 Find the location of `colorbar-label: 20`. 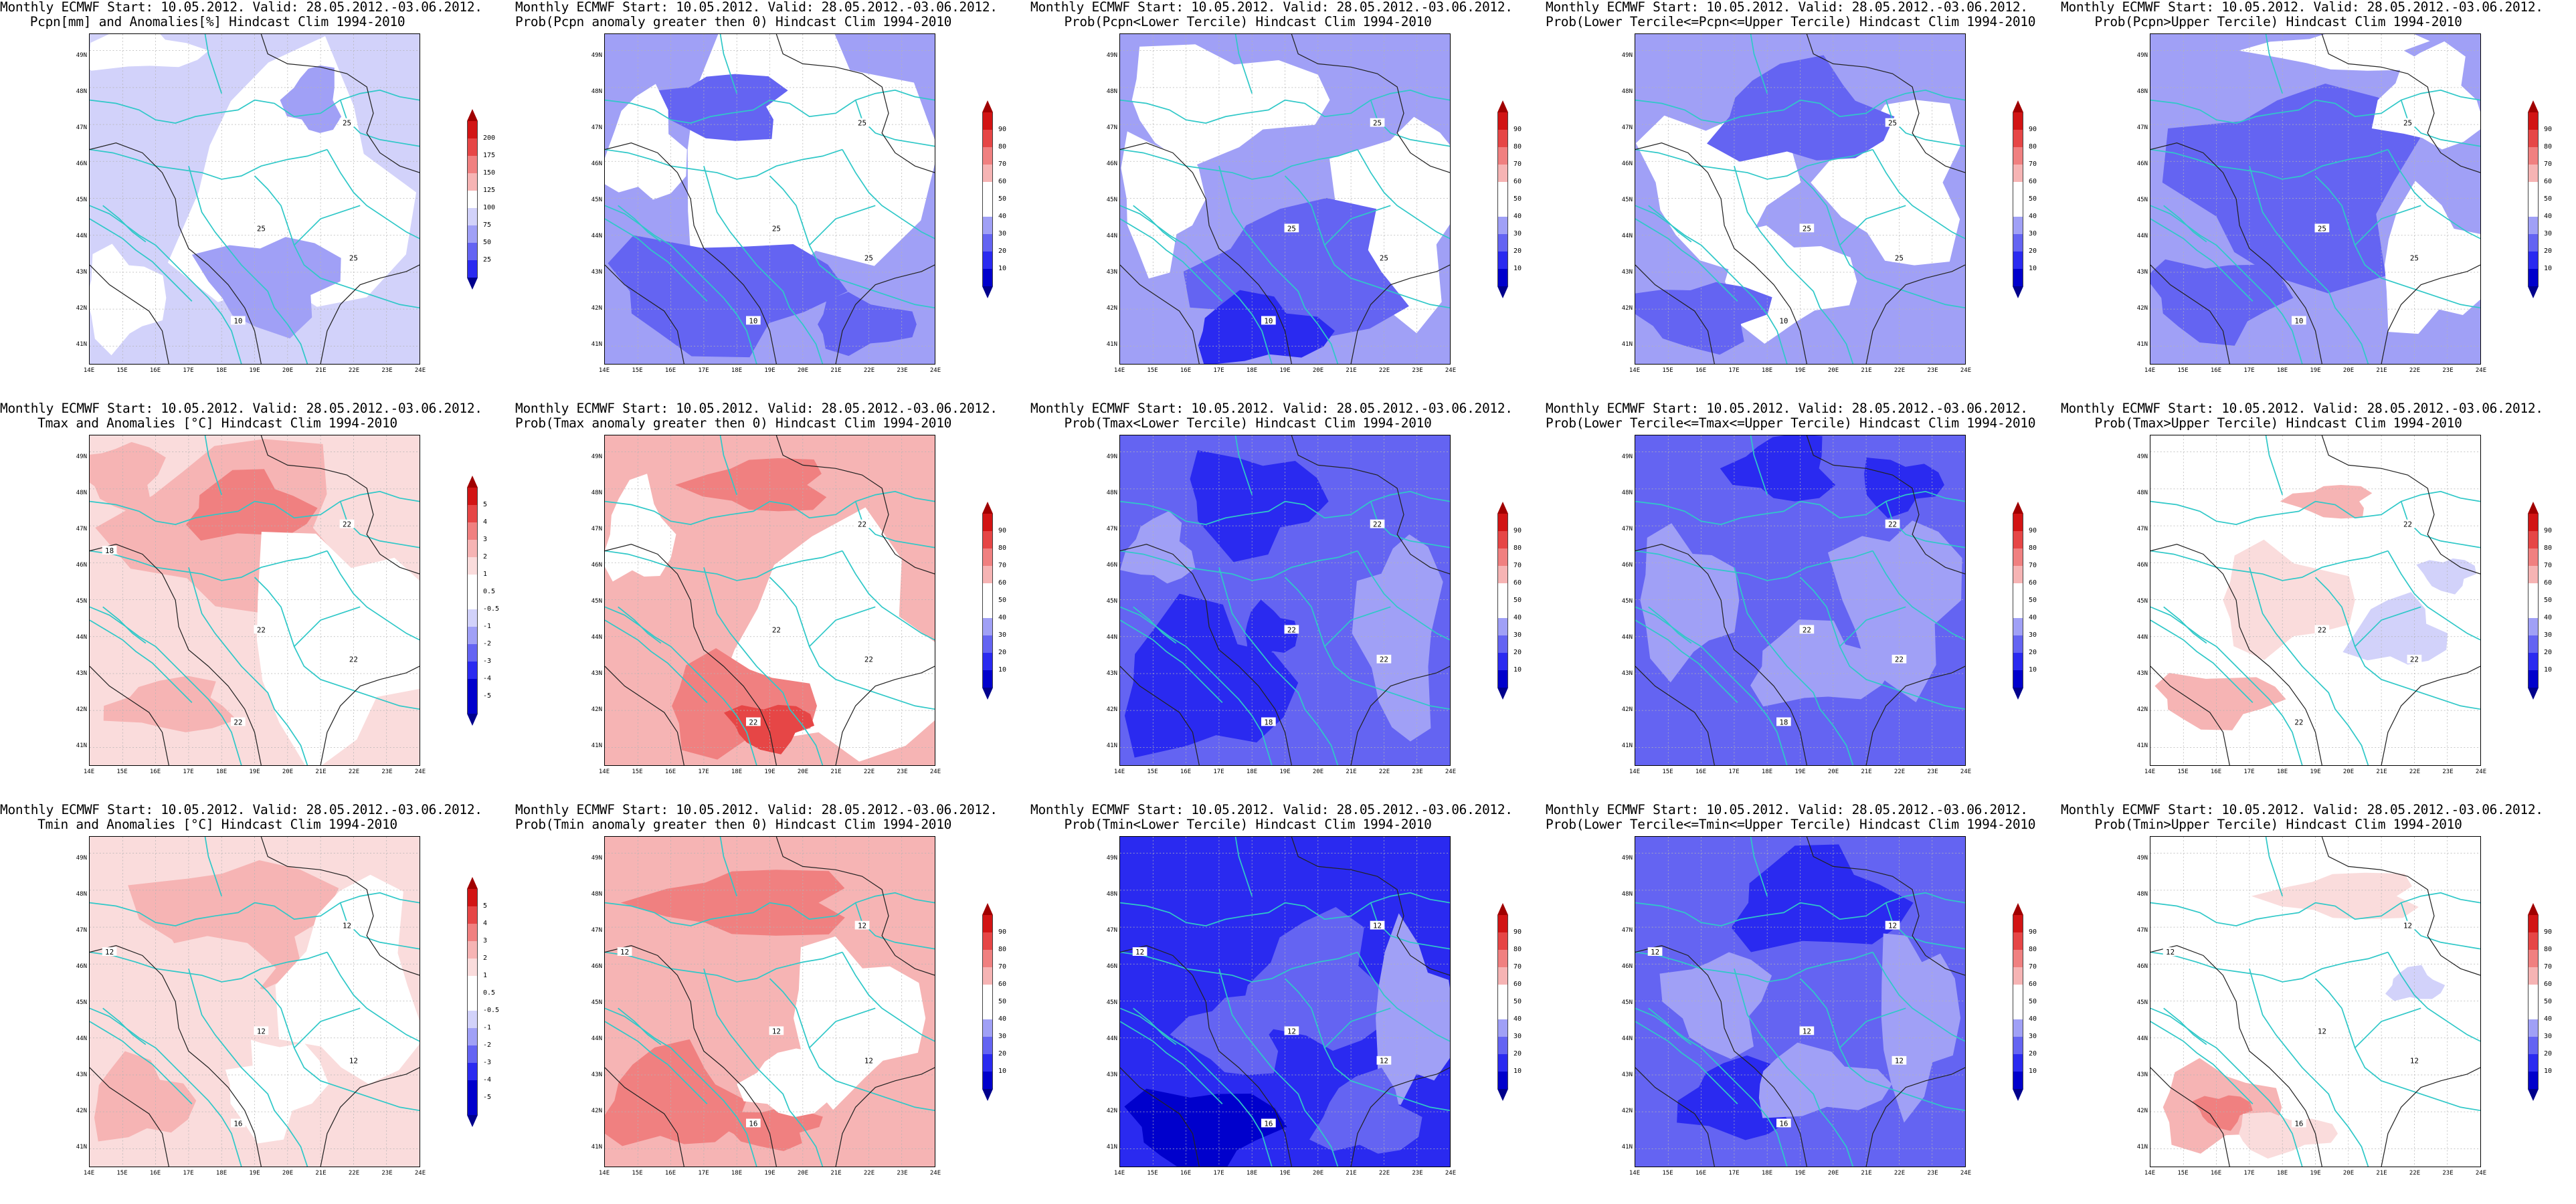

colorbar-label: 20 is located at coordinates (1002, 1053).